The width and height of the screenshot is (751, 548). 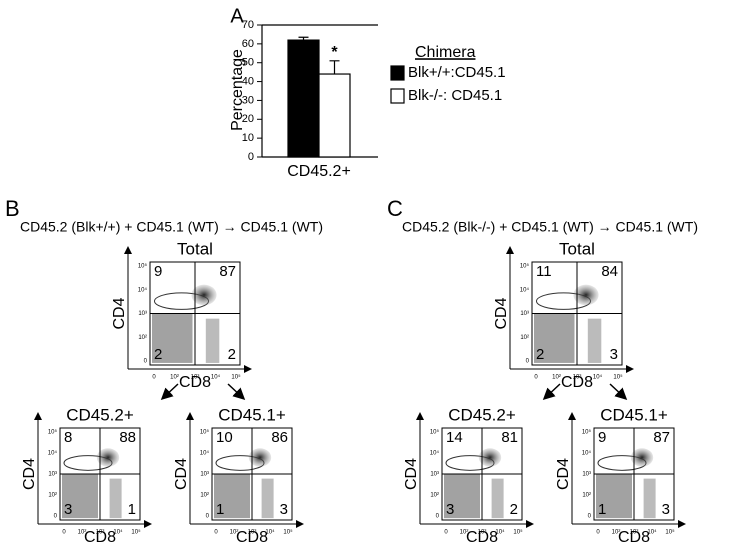 What do you see at coordinates (334, 115) in the screenshot?
I see `bar` at bounding box center [334, 115].